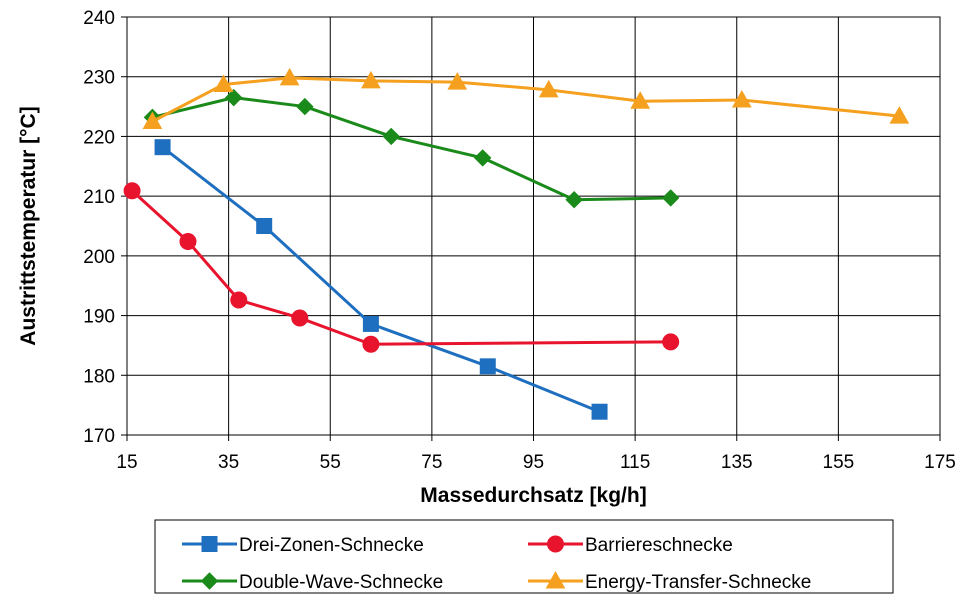  I want to click on x-tick-label: 15, so click(126, 462).